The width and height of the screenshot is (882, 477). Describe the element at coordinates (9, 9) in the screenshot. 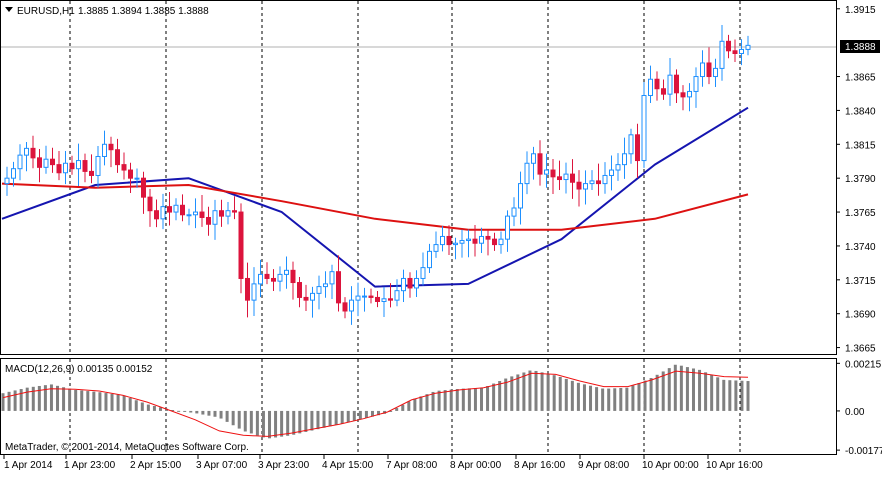

I see `triangle-down-icon` at that location.